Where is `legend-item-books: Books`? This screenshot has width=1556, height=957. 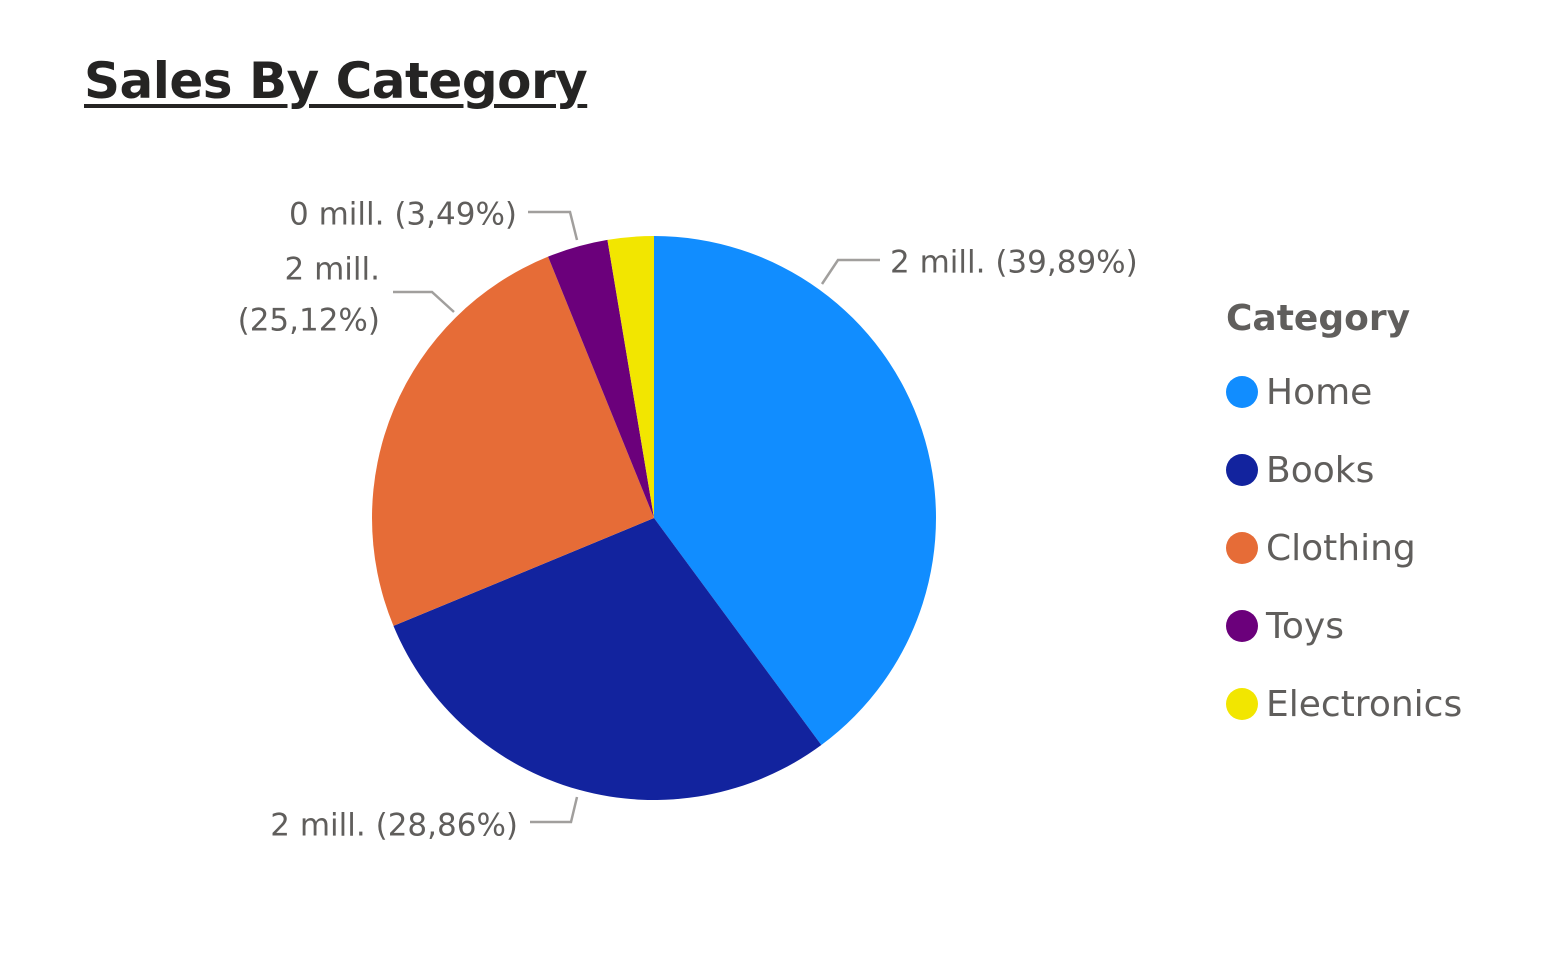 legend-item-books: Books is located at coordinates (1344, 470).